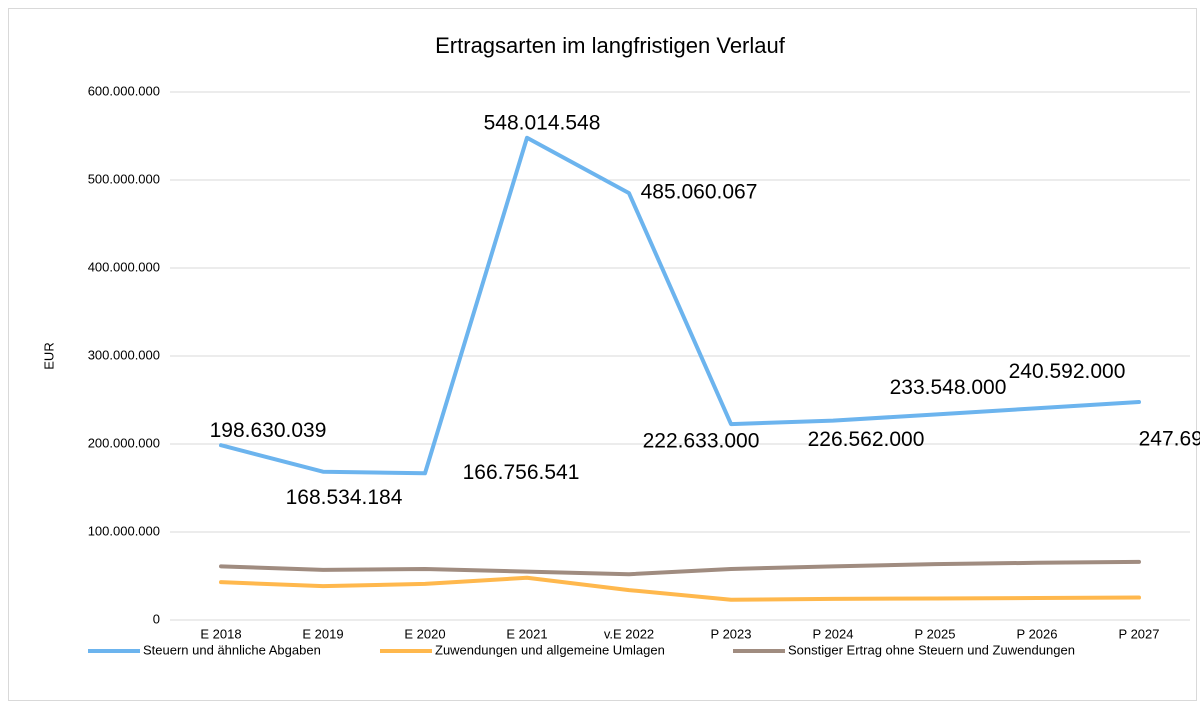 Image resolution: width=1200 pixels, height=704 pixels. I want to click on y-tick-label: 300.000.000, so click(124, 354).